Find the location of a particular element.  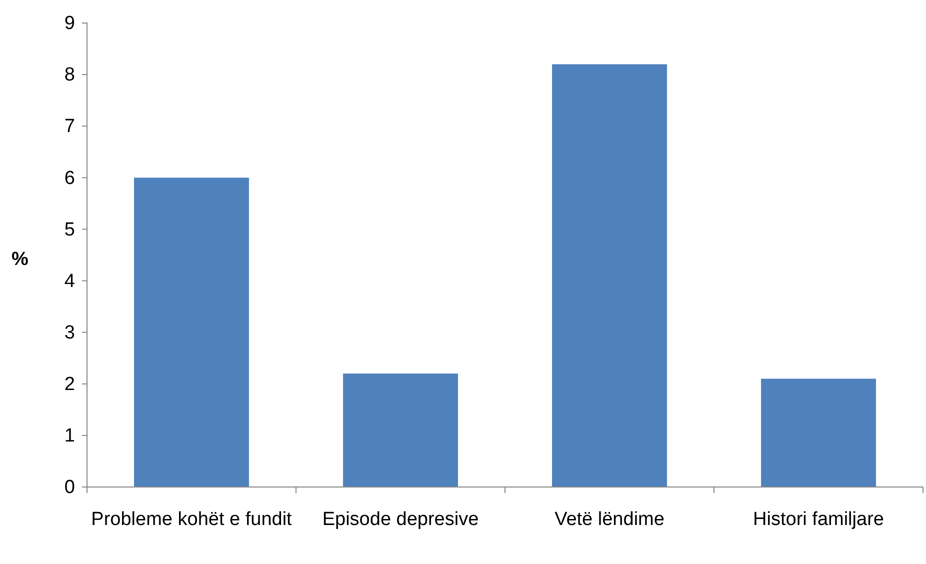

y-tick-label: 4 is located at coordinates (70, 281).